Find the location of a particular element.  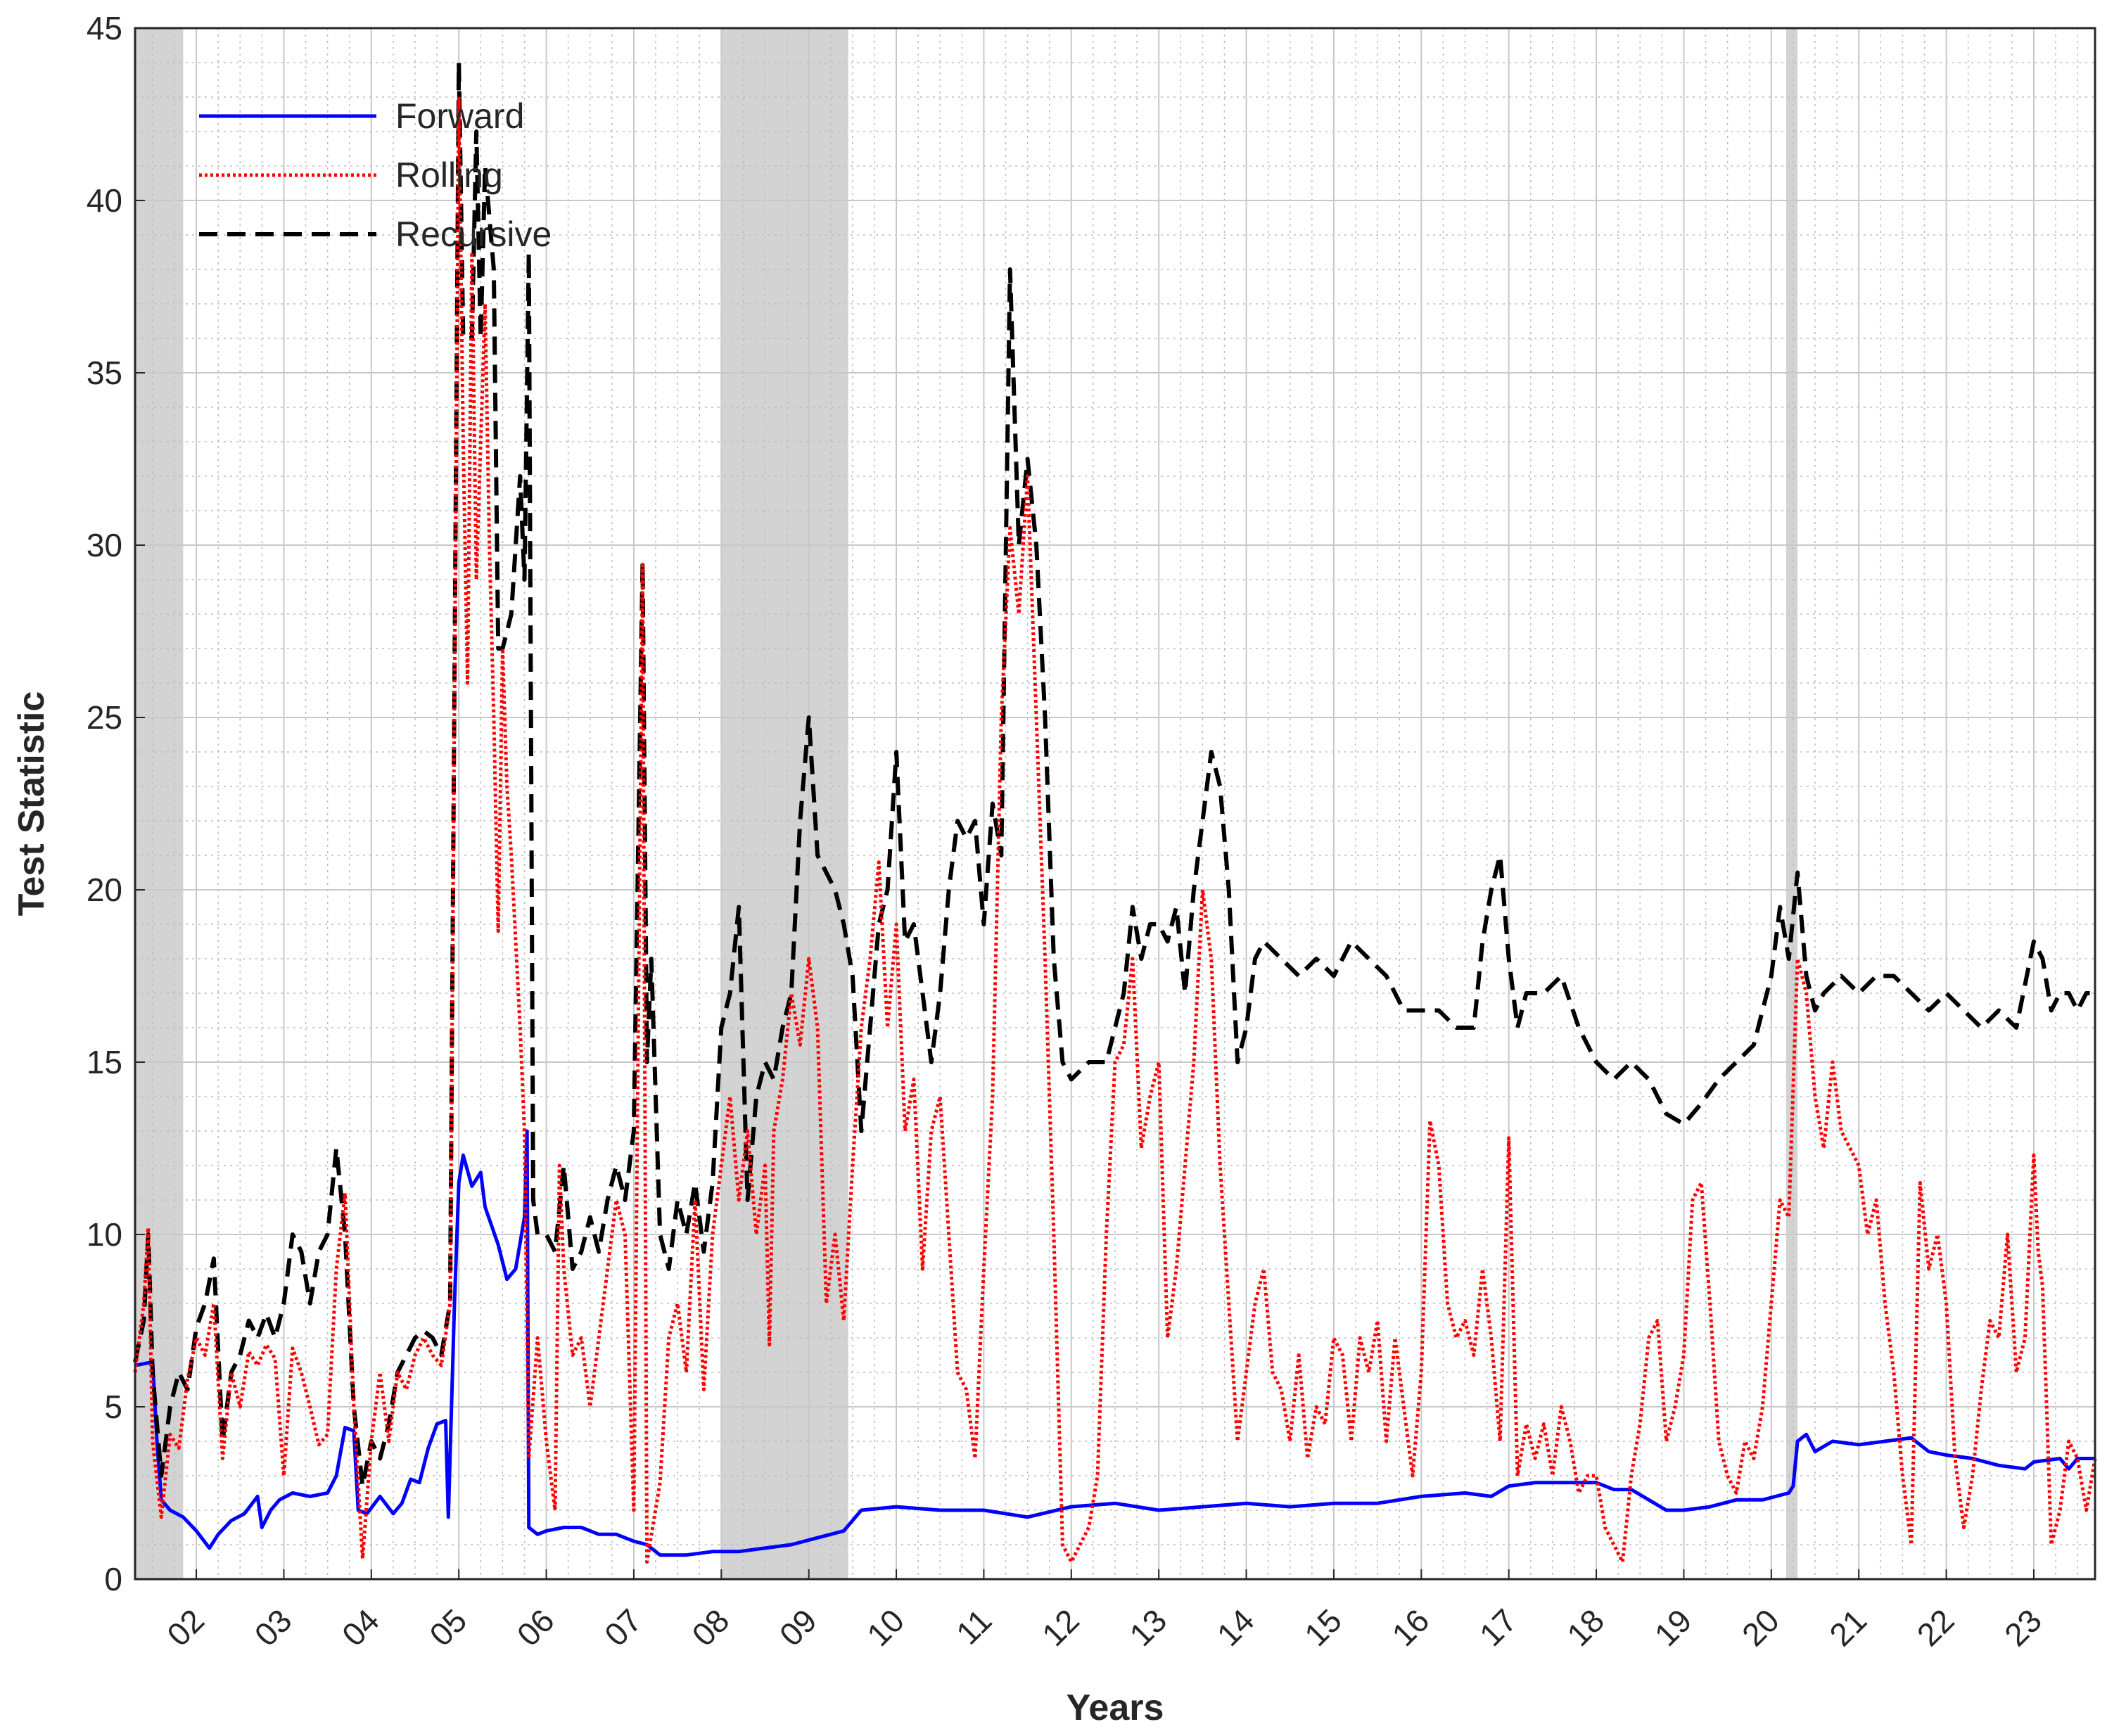

y-tick-label: 10 is located at coordinates (105, 1234).